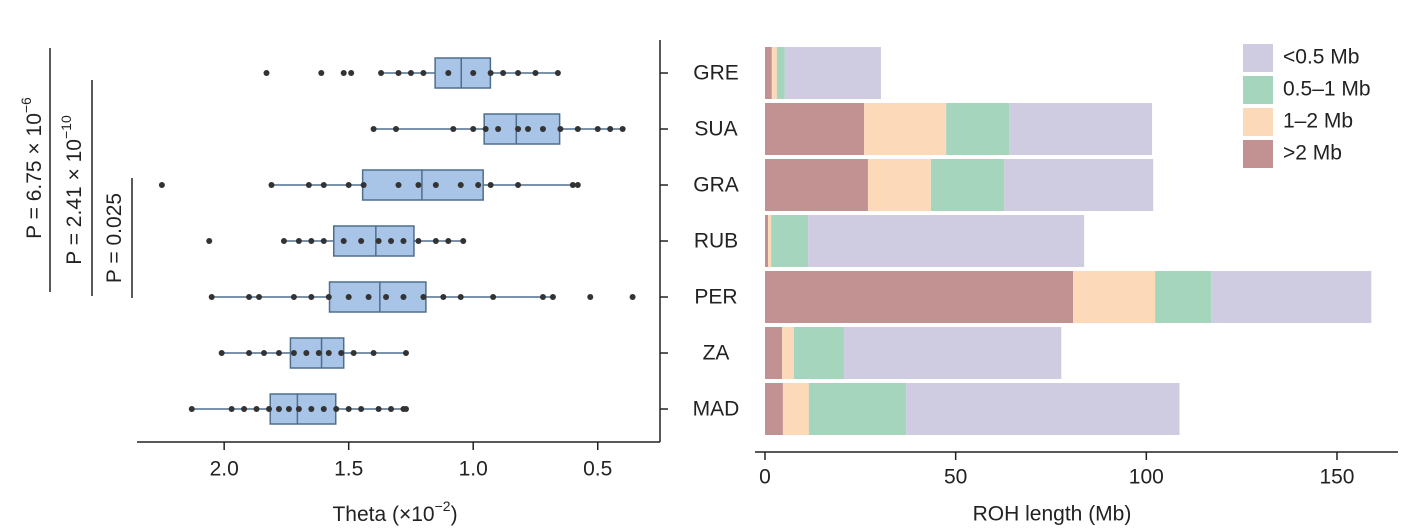 This screenshot has width=1413, height=528. What do you see at coordinates (1321, 57) in the screenshot?
I see `legend-label: <0.5 Mb` at bounding box center [1321, 57].